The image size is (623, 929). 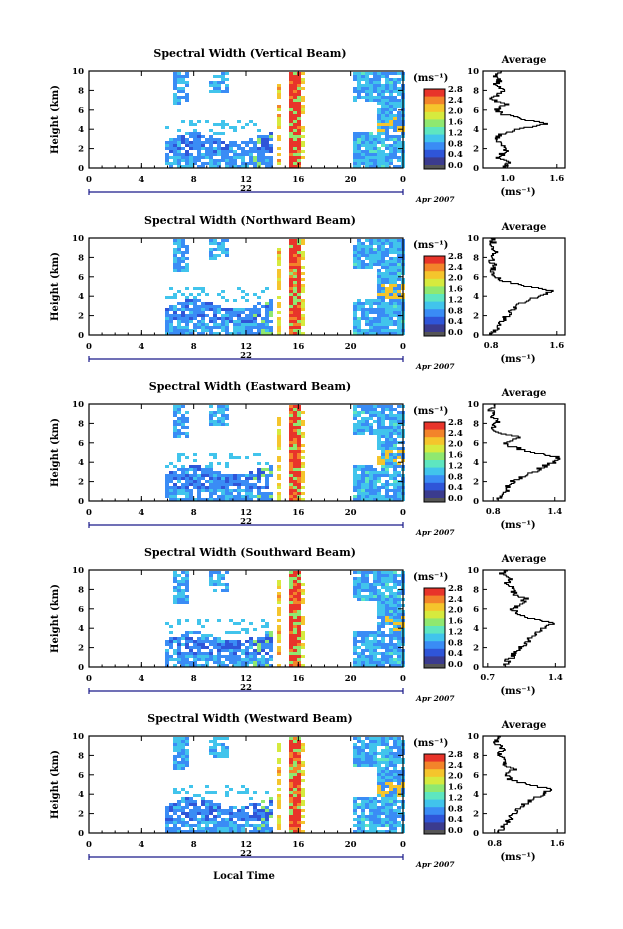 What do you see at coordinates (78, 72) in the screenshot?
I see `y-tick-label: 10` at bounding box center [78, 72].